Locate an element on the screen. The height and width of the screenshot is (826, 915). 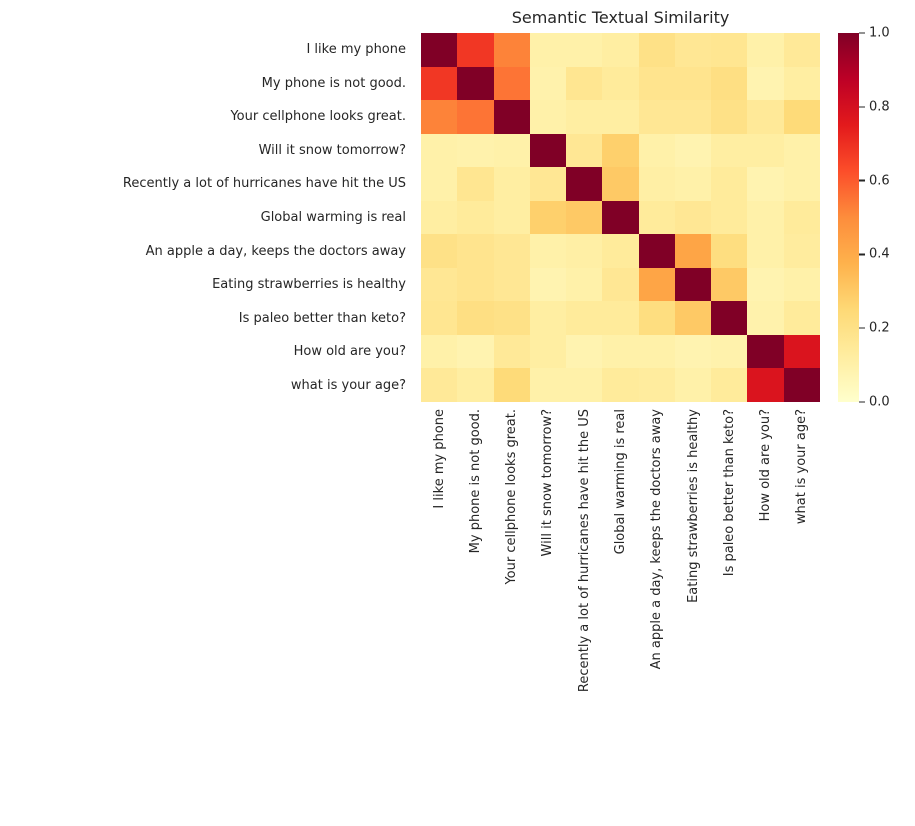
x-tick-label: what is your age? is located at coordinates (802, 467).